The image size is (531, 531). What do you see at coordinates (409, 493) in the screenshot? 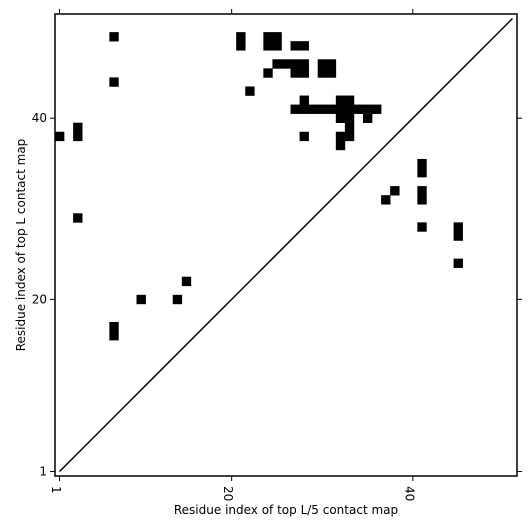
I see `x-tick-label: 40` at bounding box center [409, 493].